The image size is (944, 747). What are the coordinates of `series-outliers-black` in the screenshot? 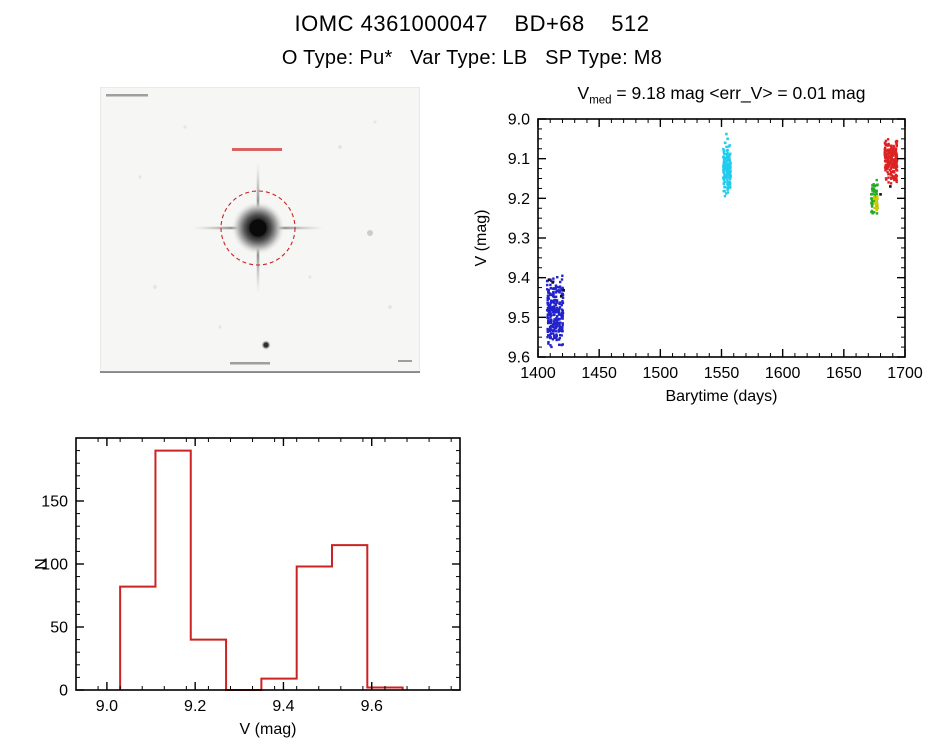 It's located at (719, 241).